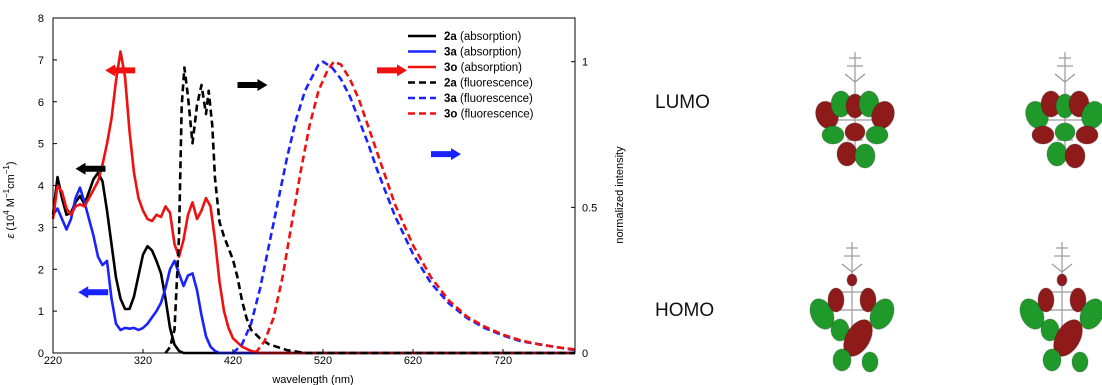 The height and width of the screenshot is (385, 1102). What do you see at coordinates (41, 354) in the screenshot?
I see `left-y-tick-label: 0` at bounding box center [41, 354].